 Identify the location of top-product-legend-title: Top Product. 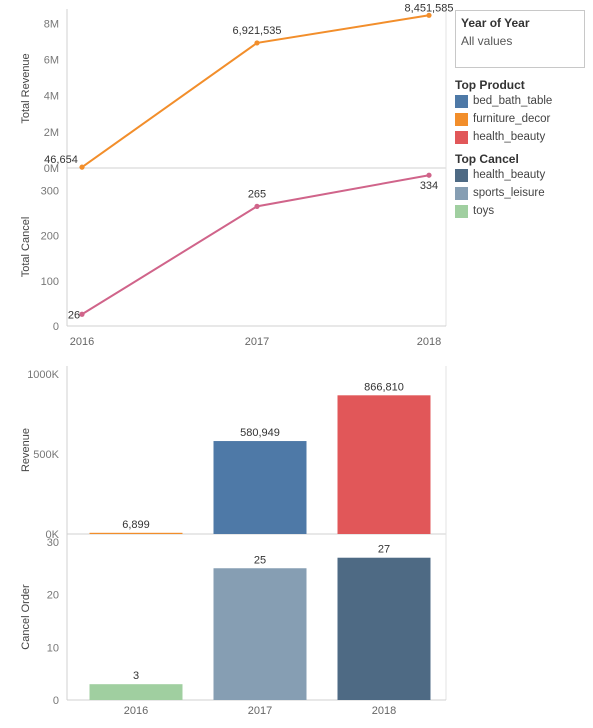
(490, 85).